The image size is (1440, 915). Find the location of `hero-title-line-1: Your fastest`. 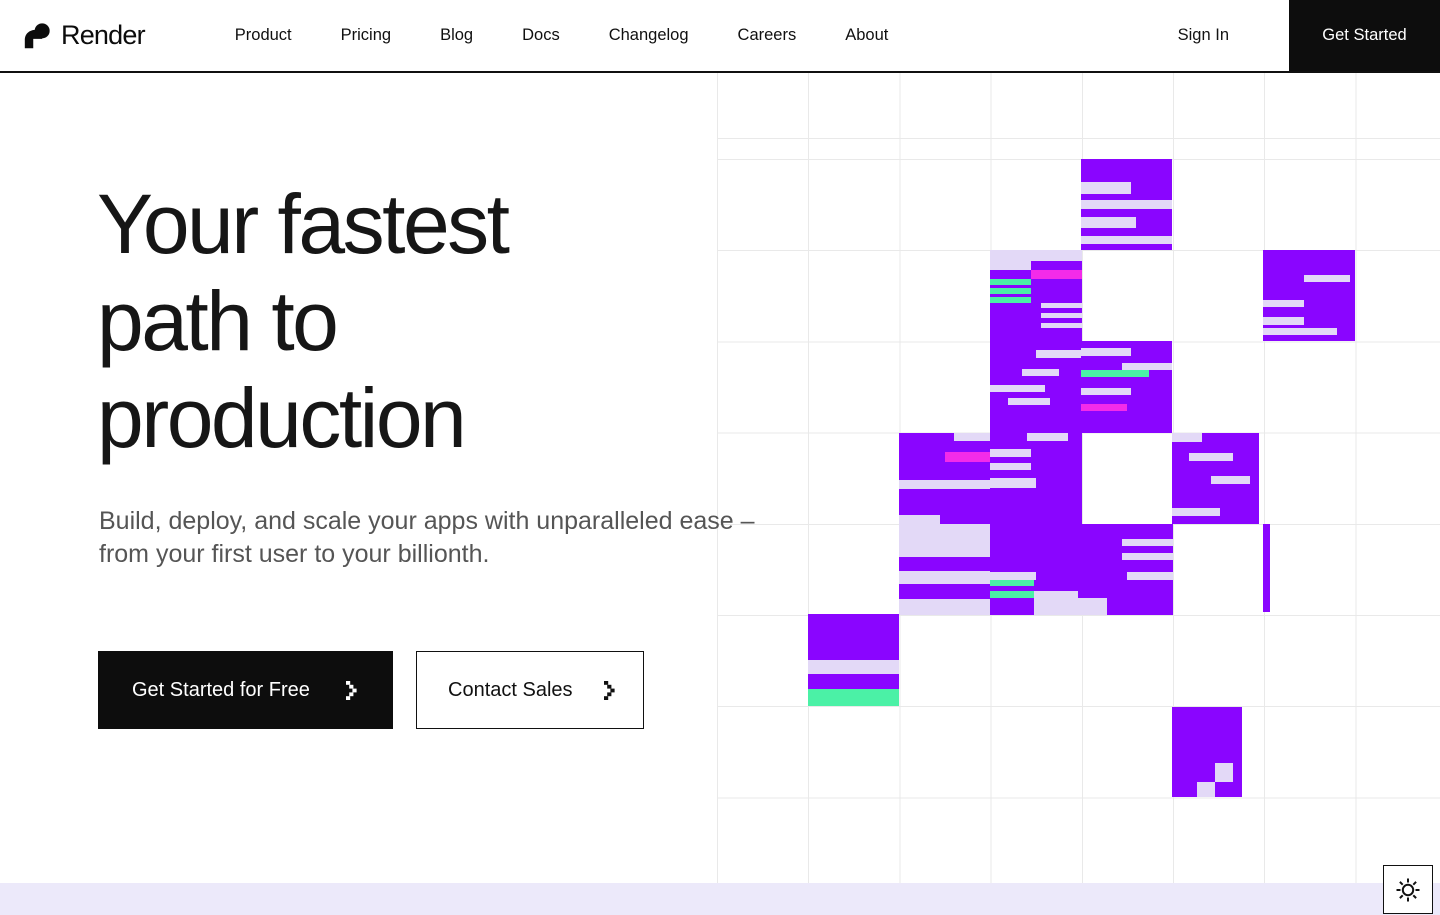

hero-title-line-1: Your fastest is located at coordinates (303, 224).